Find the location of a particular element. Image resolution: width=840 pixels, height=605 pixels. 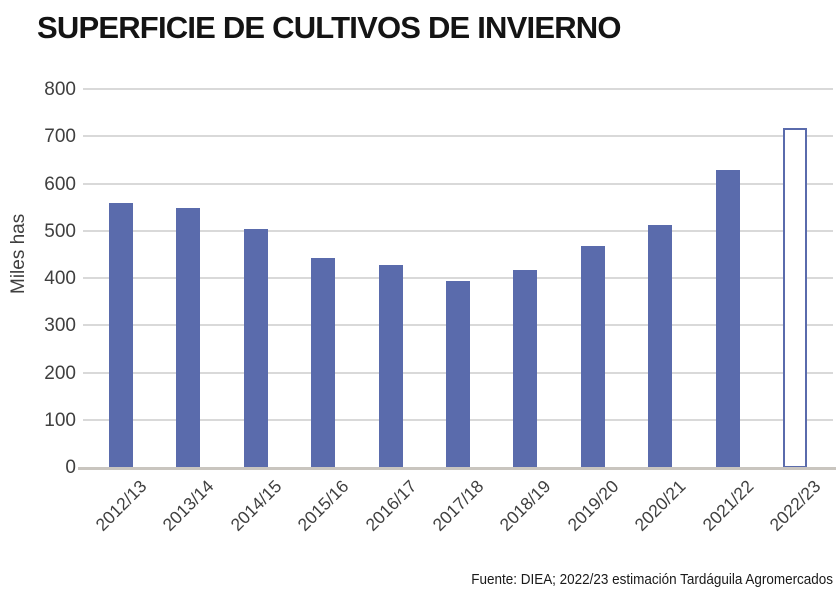

x-tick-label-2016/17: 2016/17 is located at coordinates (391, 505).